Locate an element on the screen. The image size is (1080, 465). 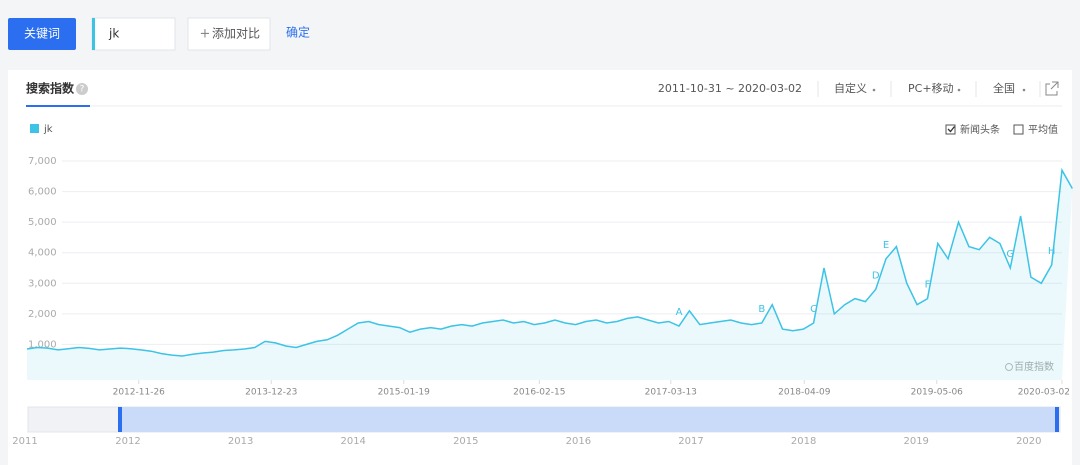
overview-year: 2017 is located at coordinates (690, 441).